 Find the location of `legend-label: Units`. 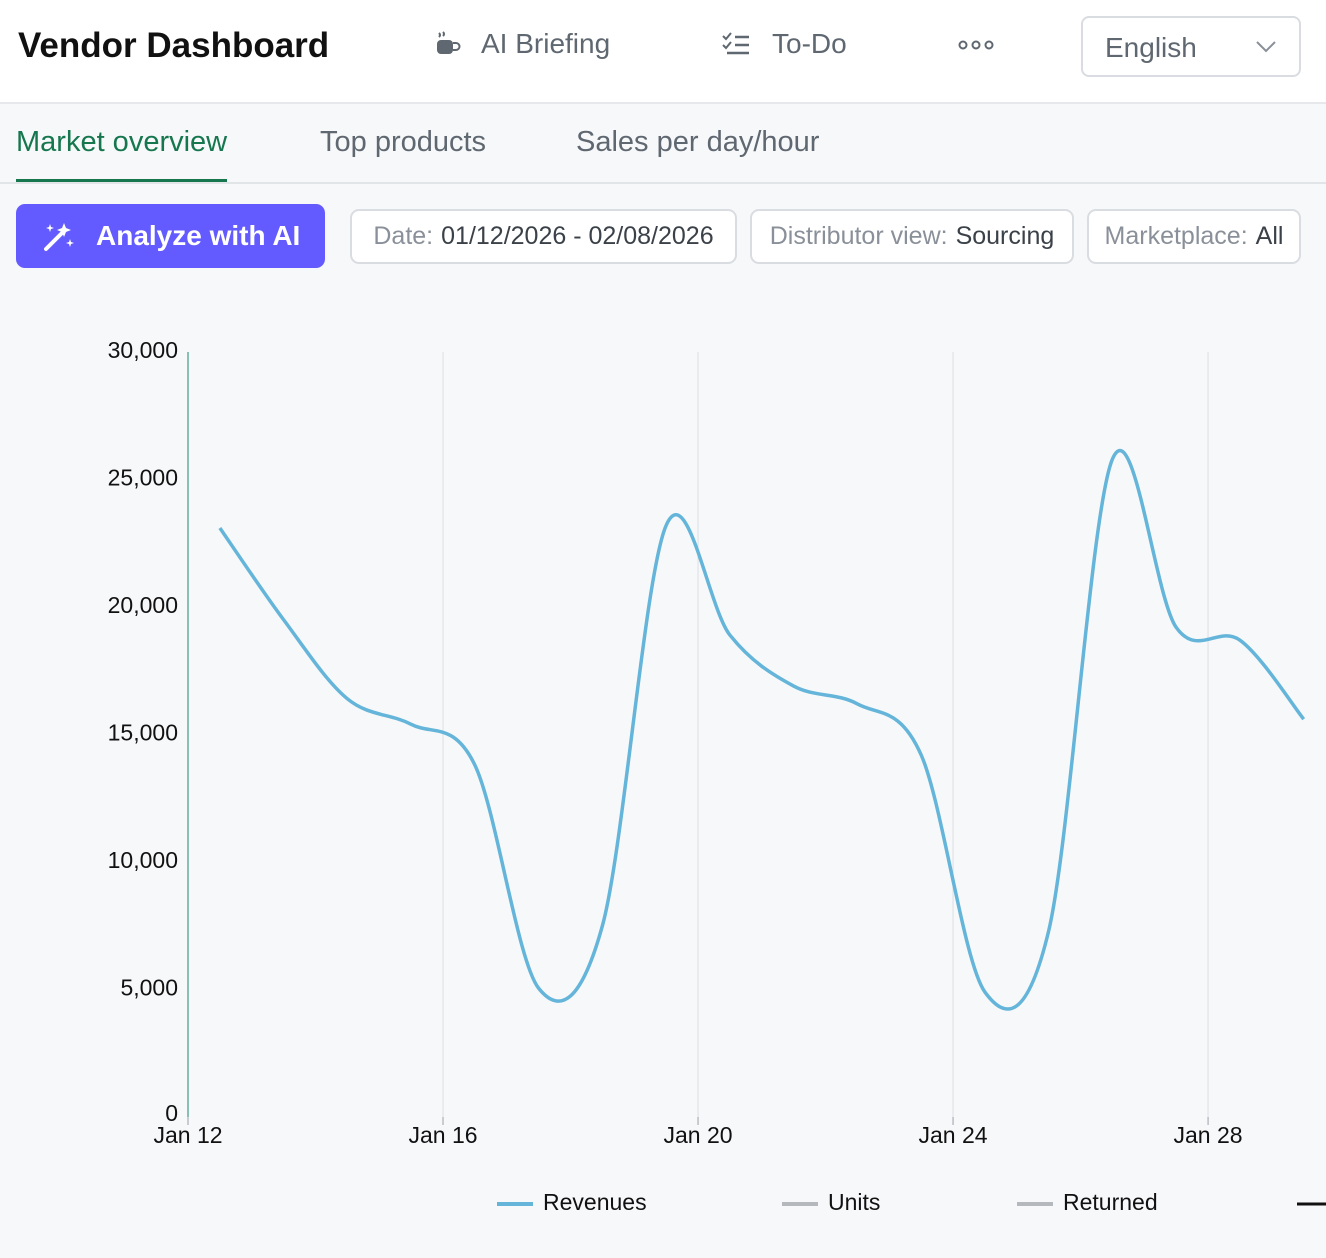

legend-label: Units is located at coordinates (854, 1202).